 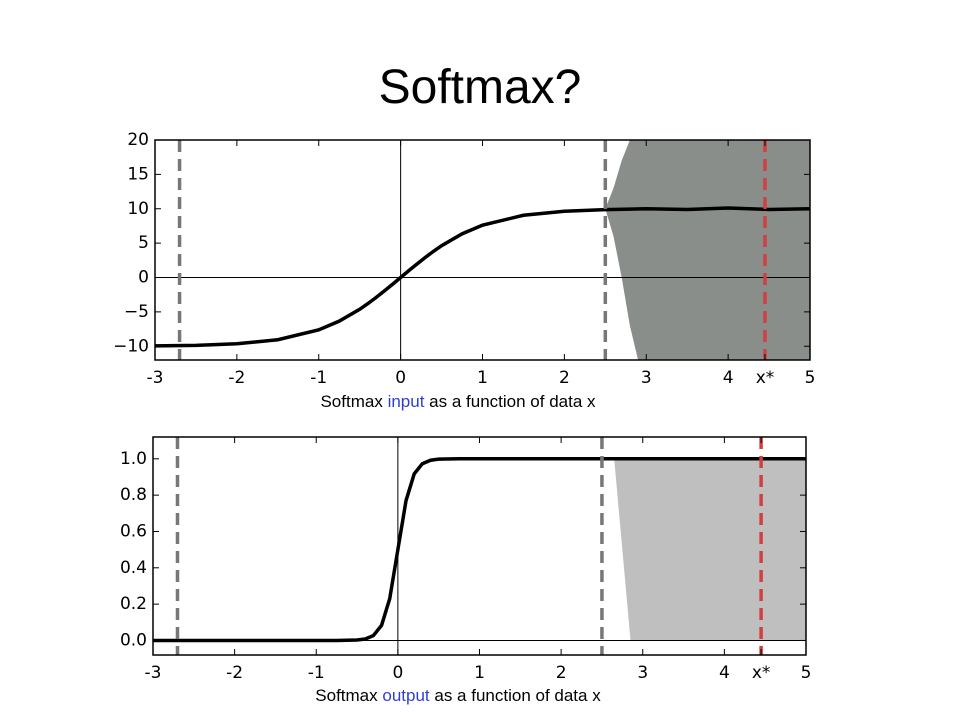 What do you see at coordinates (482, 277) in the screenshot?
I see `line` at bounding box center [482, 277].